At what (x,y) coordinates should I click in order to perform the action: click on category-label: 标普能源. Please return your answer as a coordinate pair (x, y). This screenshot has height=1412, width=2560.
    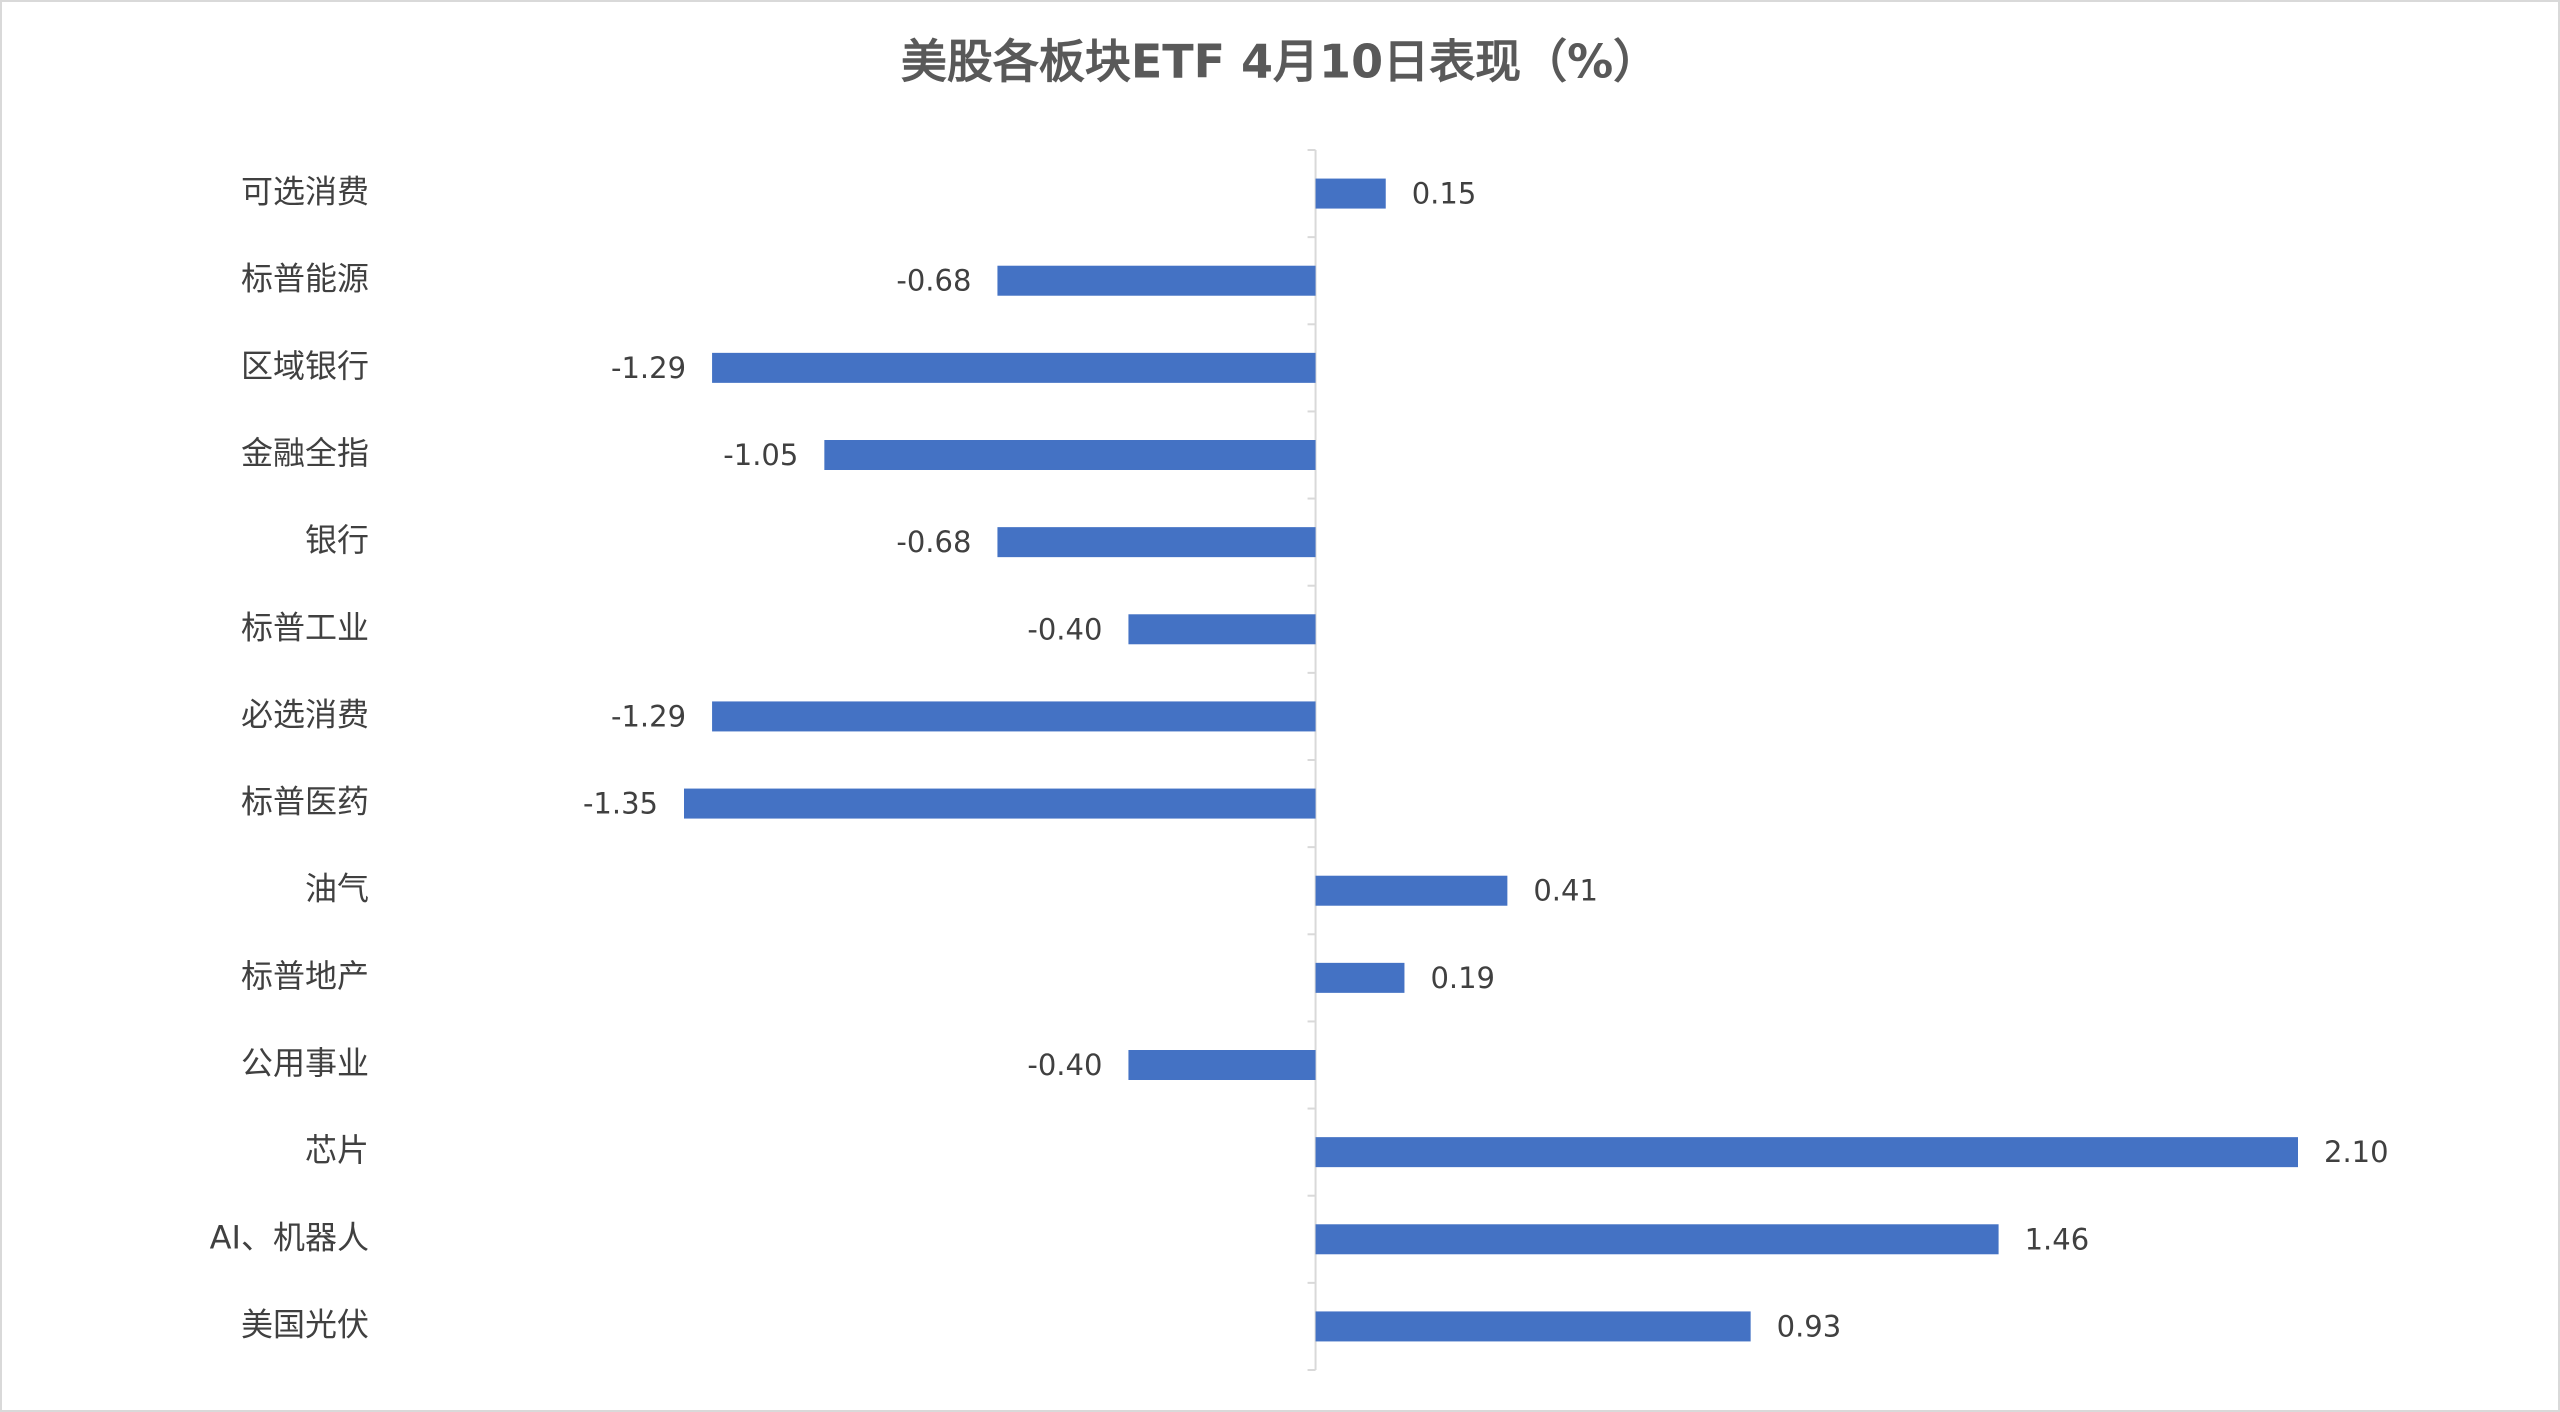
    Looking at the image, I should click on (305, 279).